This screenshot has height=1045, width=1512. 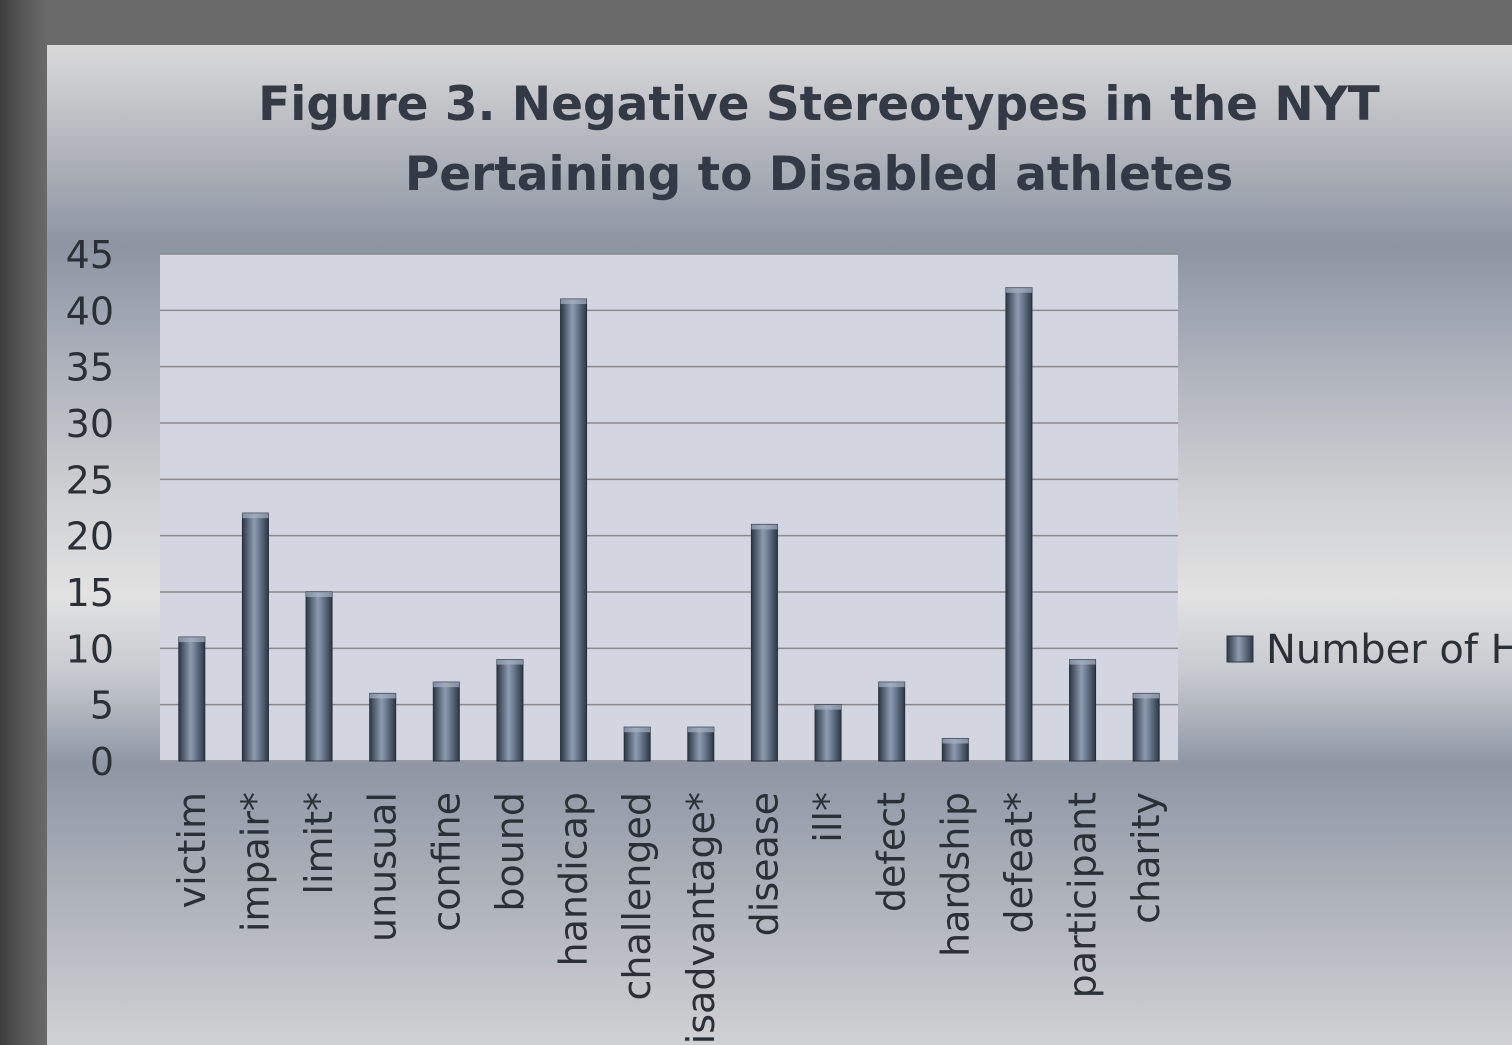 I want to click on y-tick-label: 15, so click(x=90, y=593).